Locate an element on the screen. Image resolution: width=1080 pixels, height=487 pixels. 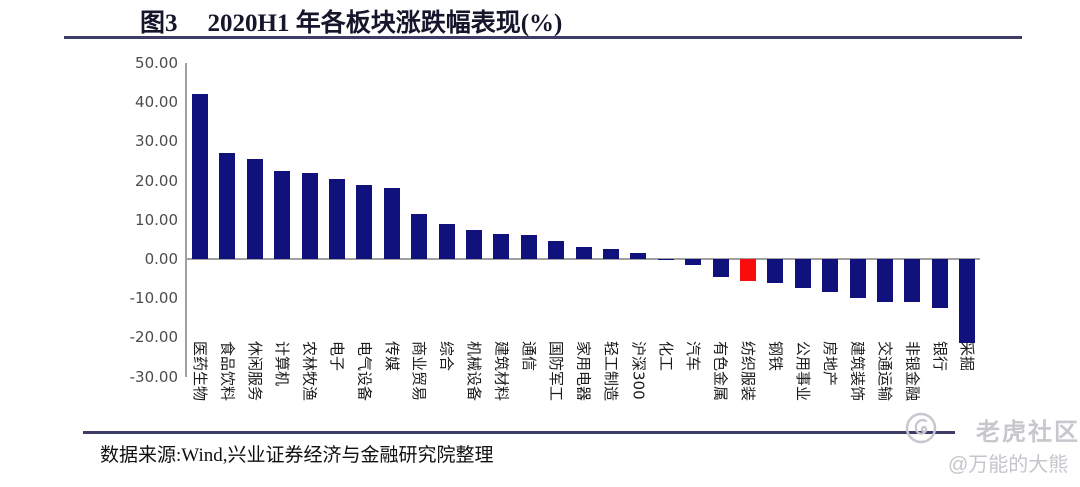
category-label: 家用电器 is located at coordinates (583, 371).